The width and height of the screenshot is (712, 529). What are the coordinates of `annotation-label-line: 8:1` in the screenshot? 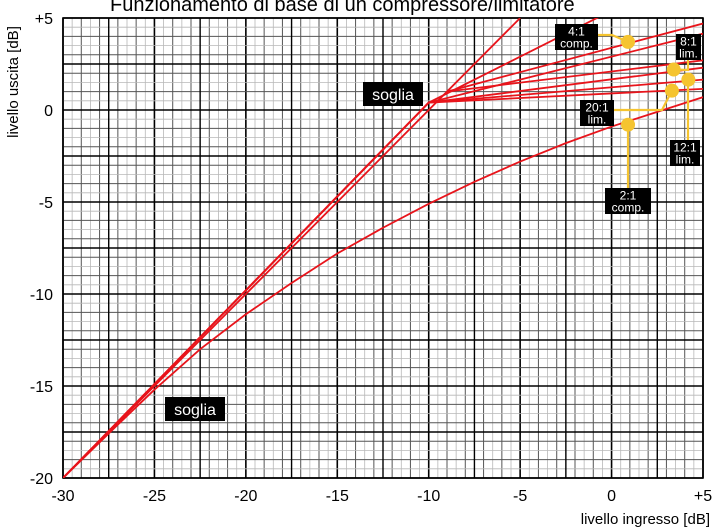 It's located at (688, 41).